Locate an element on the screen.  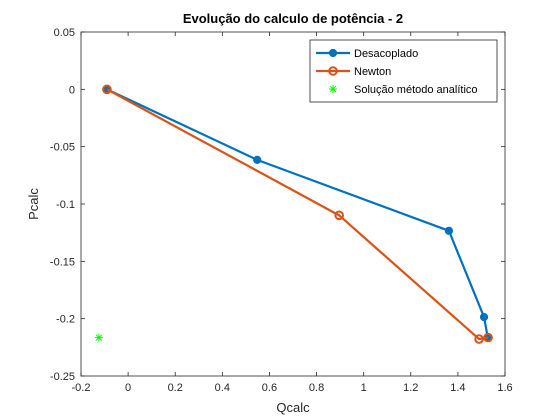
x-tick-label: 0.8 is located at coordinates (316, 388).